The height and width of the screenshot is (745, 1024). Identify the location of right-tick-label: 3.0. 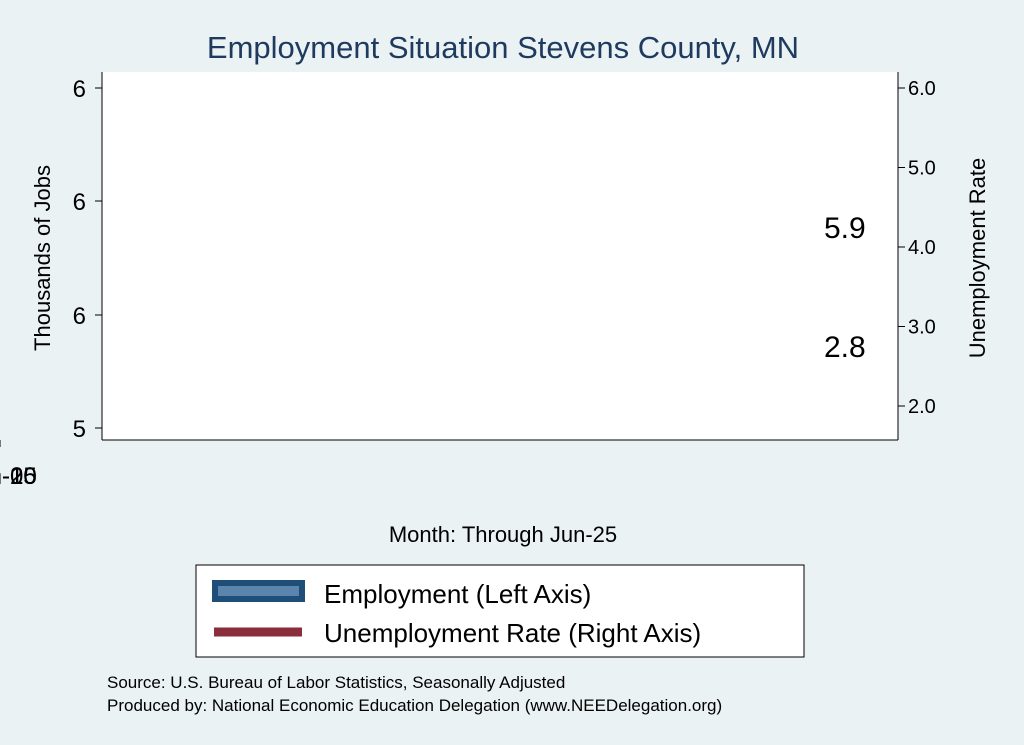
(922, 328).